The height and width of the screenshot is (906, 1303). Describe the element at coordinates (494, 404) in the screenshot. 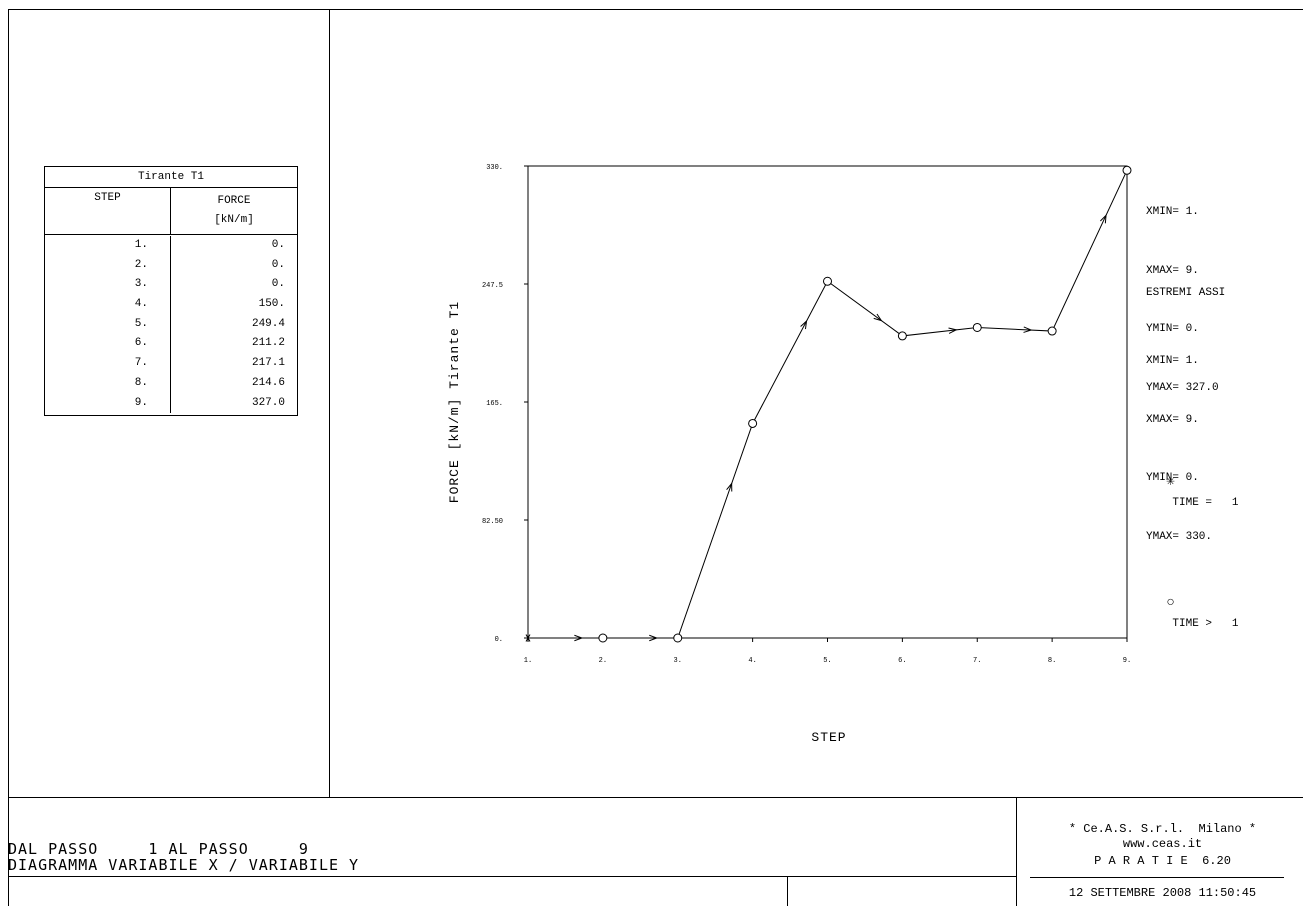

I see `y-tick-label: 165.` at that location.